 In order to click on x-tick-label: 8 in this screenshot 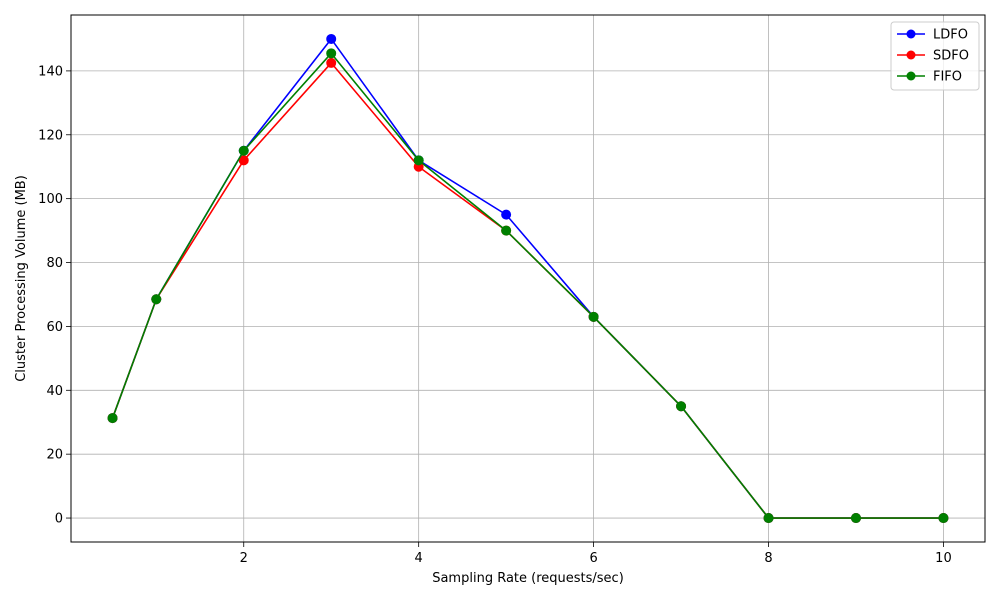, I will do `click(768, 558)`.